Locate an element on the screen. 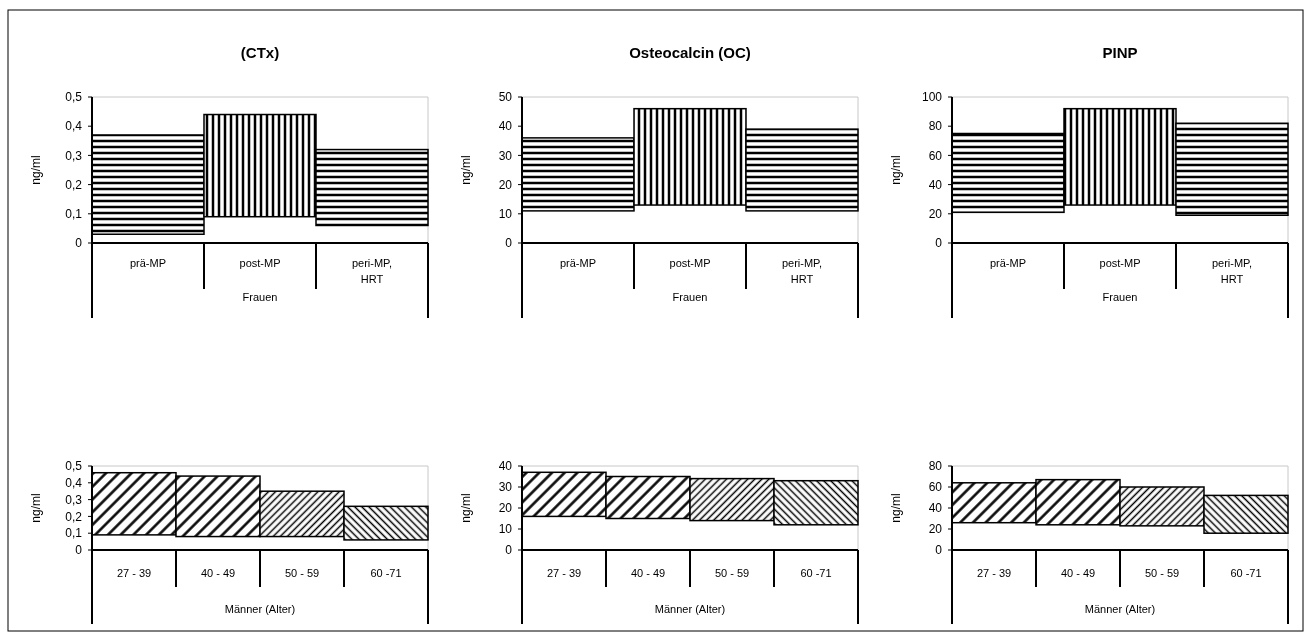 This screenshot has width=1313, height=639. chart-title: (CTx) is located at coordinates (260, 52).